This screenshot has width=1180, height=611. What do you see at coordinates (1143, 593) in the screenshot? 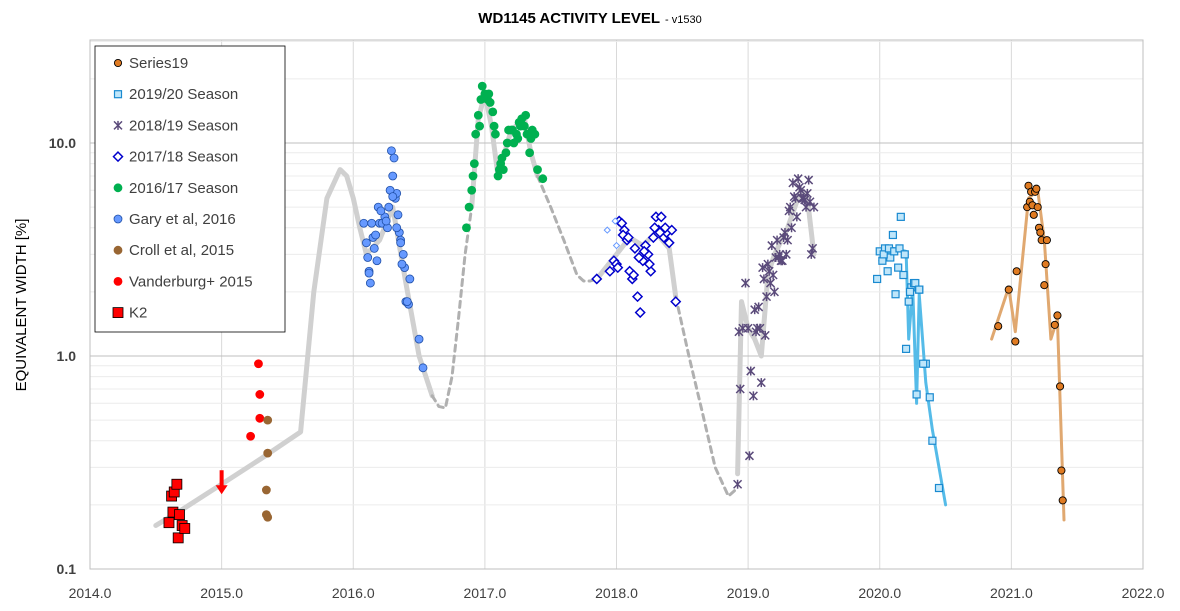
I see `x-tick-label: 2022.0` at bounding box center [1143, 593].